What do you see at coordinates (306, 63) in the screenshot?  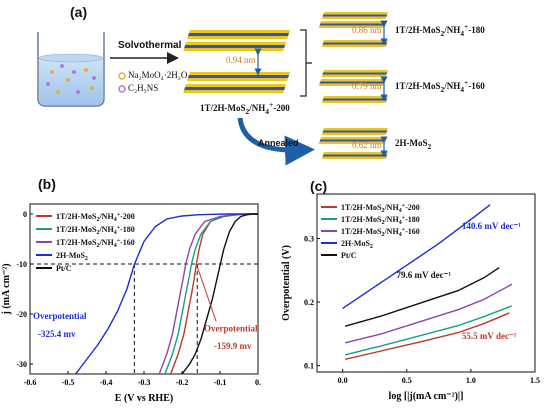 I see `bracket` at bounding box center [306, 63].